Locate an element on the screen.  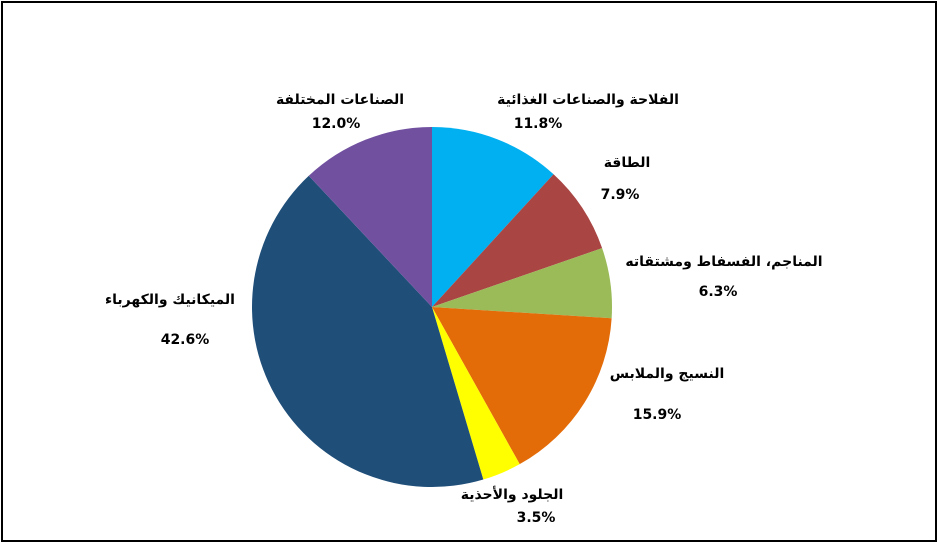
slice-label: الطاقة is located at coordinates (627, 163).